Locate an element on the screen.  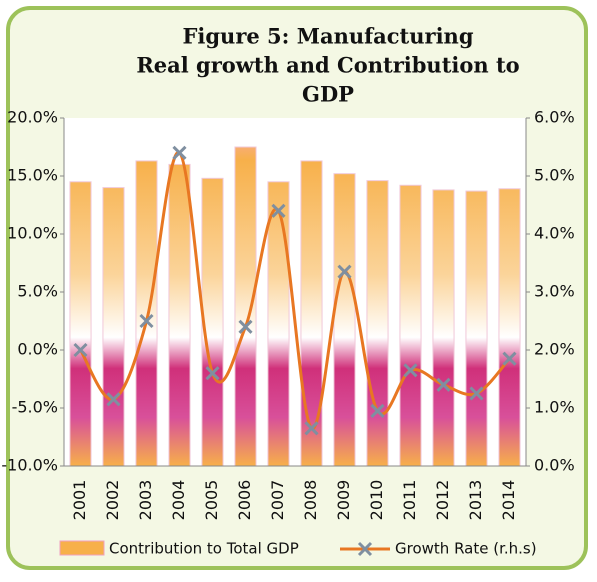
legend-label: Growth Rate (r.h.s) is located at coordinates (466, 549).